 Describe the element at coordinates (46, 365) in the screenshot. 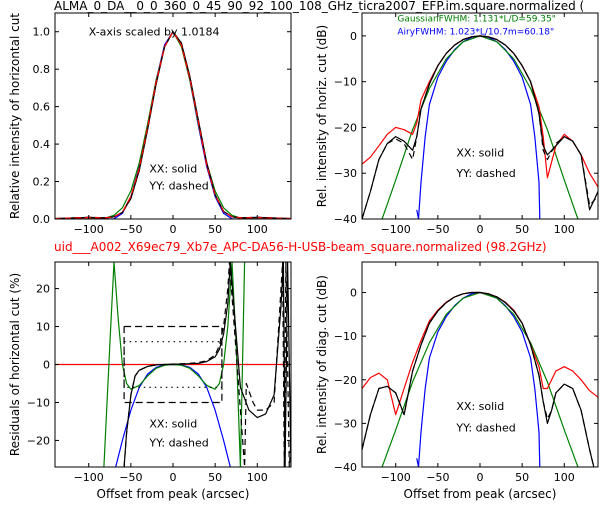

I see `y-tick-label-bl-2: 0` at that location.